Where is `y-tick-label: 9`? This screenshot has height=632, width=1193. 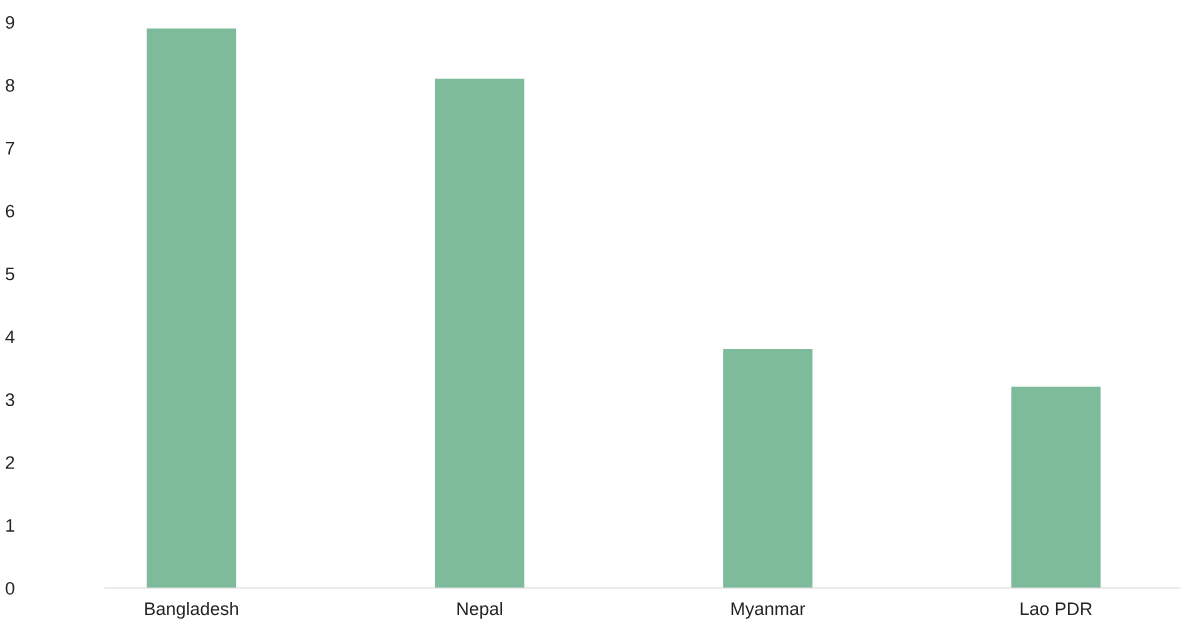 y-tick-label: 9 is located at coordinates (10, 22).